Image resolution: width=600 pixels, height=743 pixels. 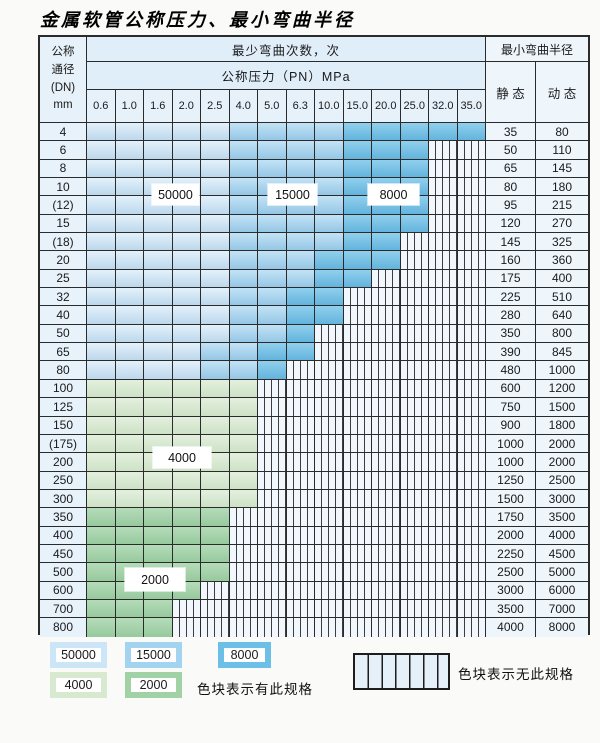 What do you see at coordinates (314, 517) in the screenshot?
I see `table-row: 350 1750 3500` at bounding box center [314, 517].